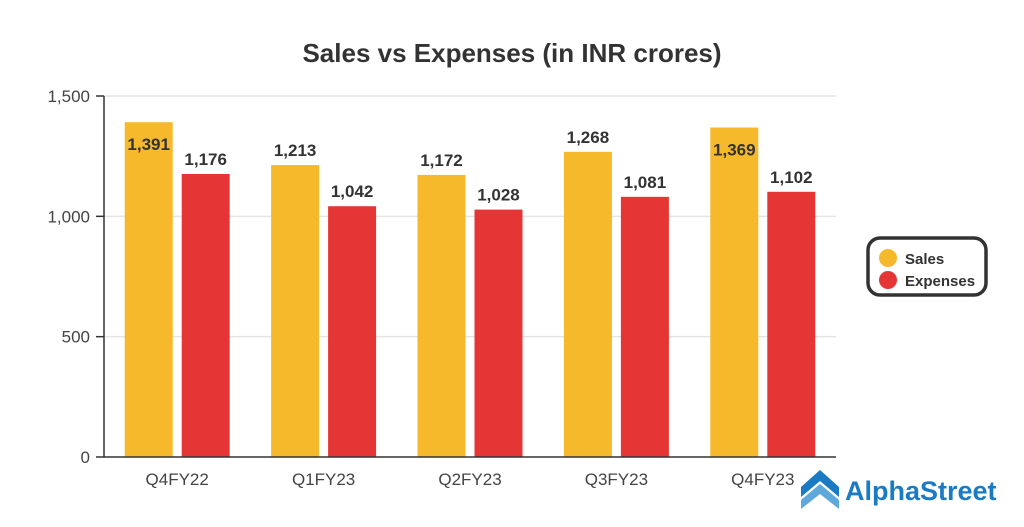  I want to click on y-tick-label: 1,000, so click(68, 216).